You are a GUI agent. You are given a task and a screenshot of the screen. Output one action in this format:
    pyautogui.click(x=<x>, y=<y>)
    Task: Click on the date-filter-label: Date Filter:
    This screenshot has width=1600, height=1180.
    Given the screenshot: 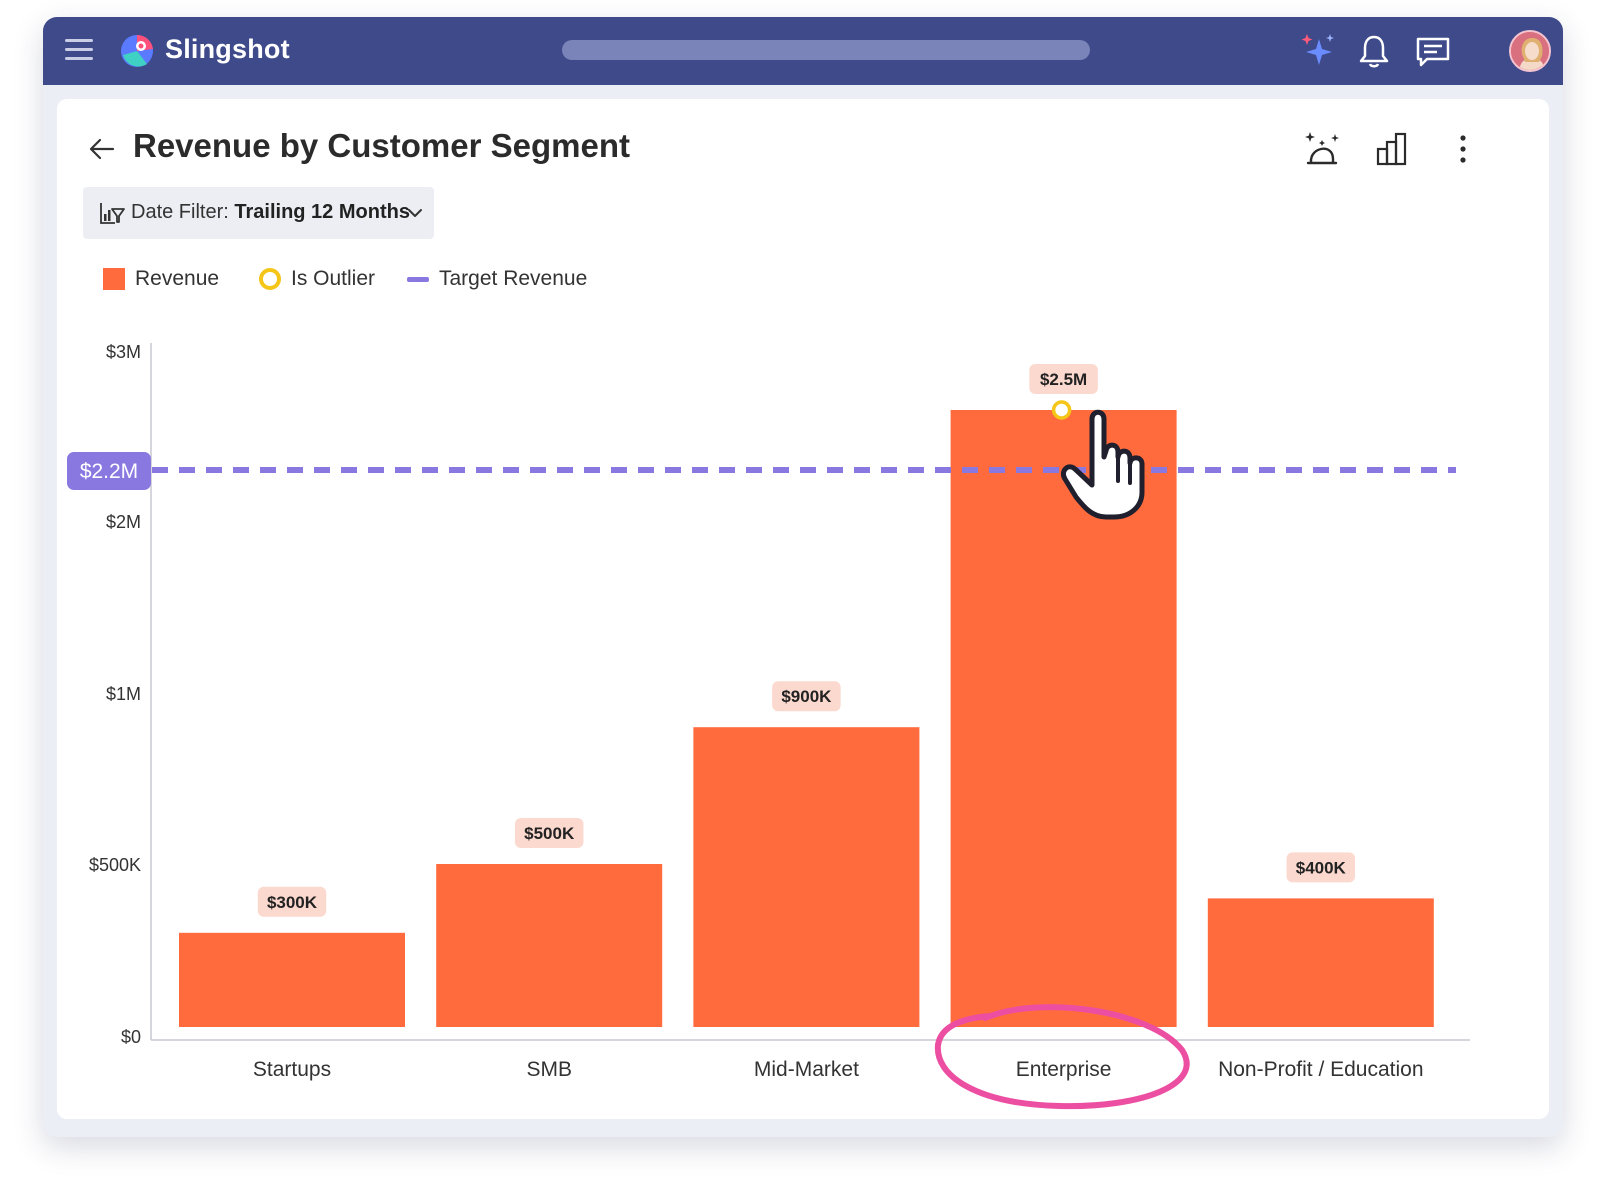 What is the action you would take?
    pyautogui.click(x=180, y=212)
    